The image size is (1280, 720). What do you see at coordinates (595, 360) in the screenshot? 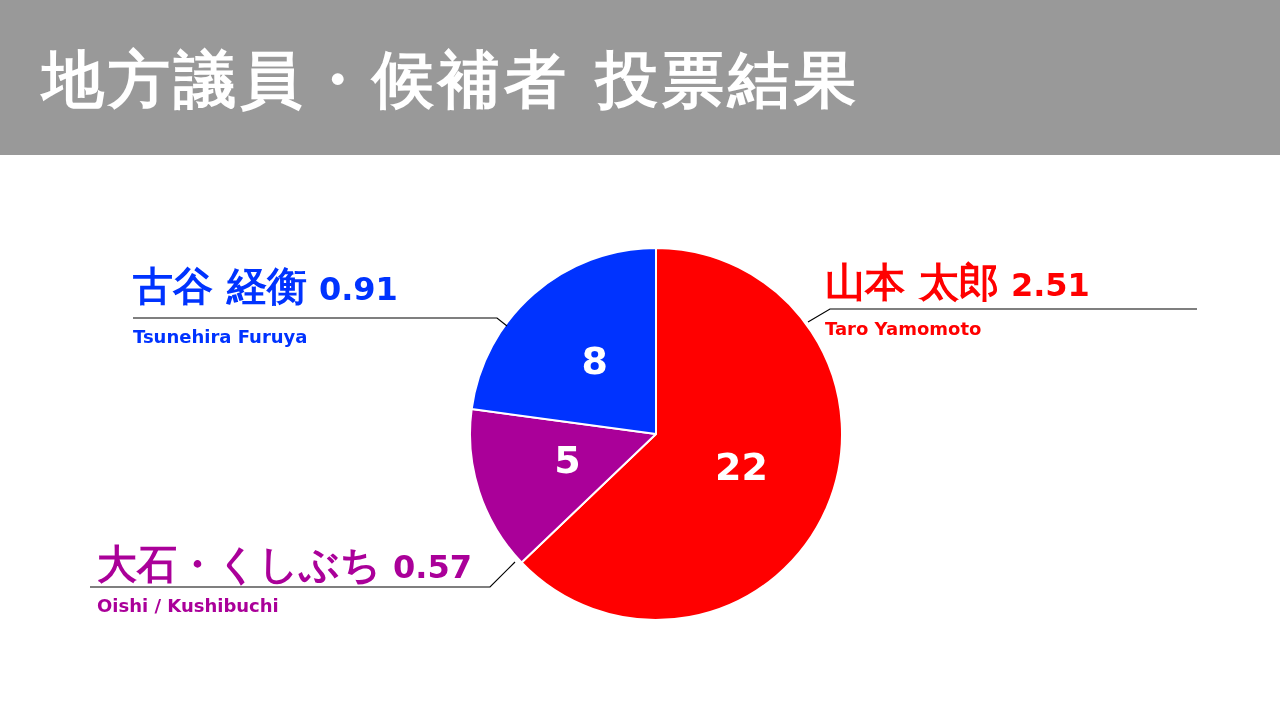
I see `data-label: 8` at bounding box center [595, 360].